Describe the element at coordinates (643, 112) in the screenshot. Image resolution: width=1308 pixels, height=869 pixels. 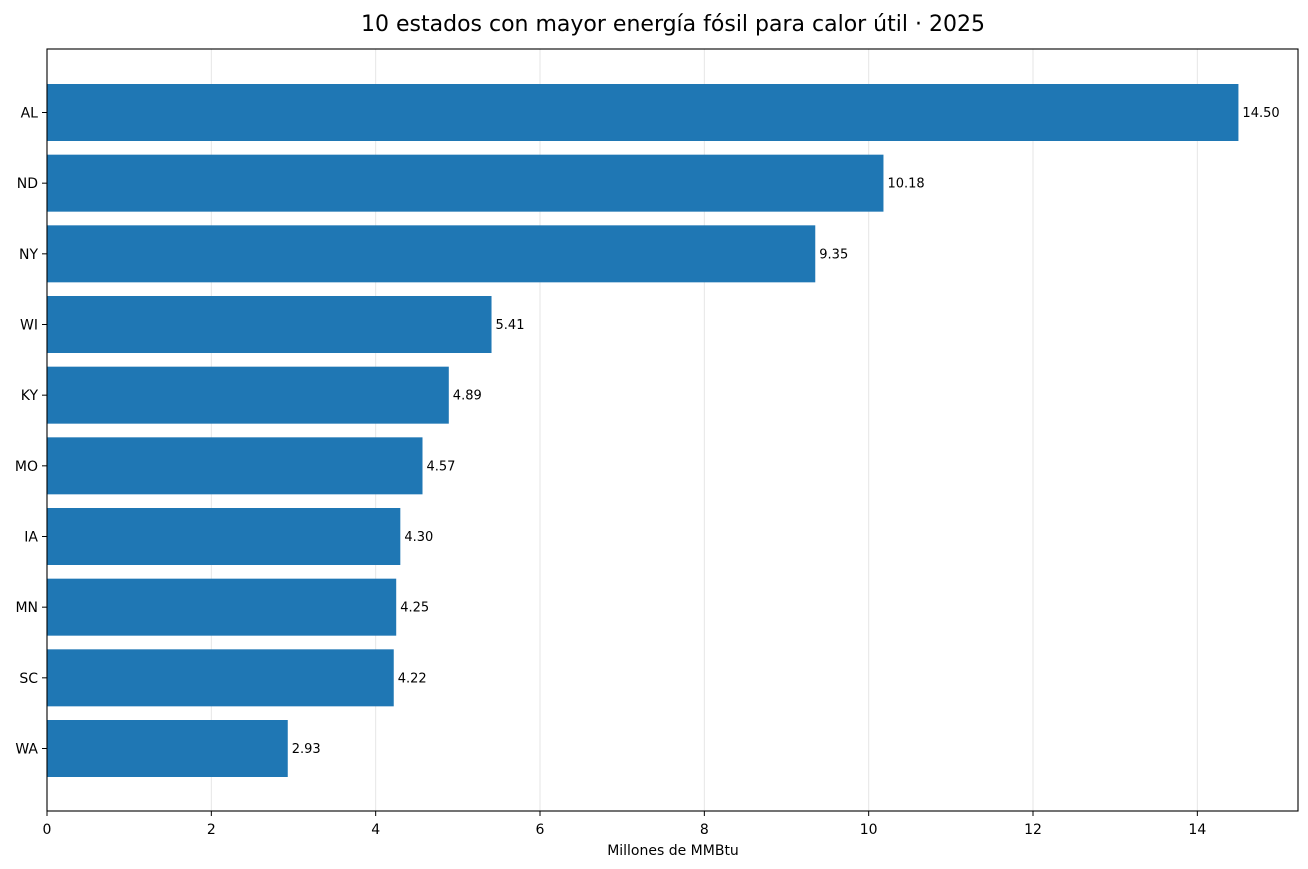
I see `bar-al` at that location.